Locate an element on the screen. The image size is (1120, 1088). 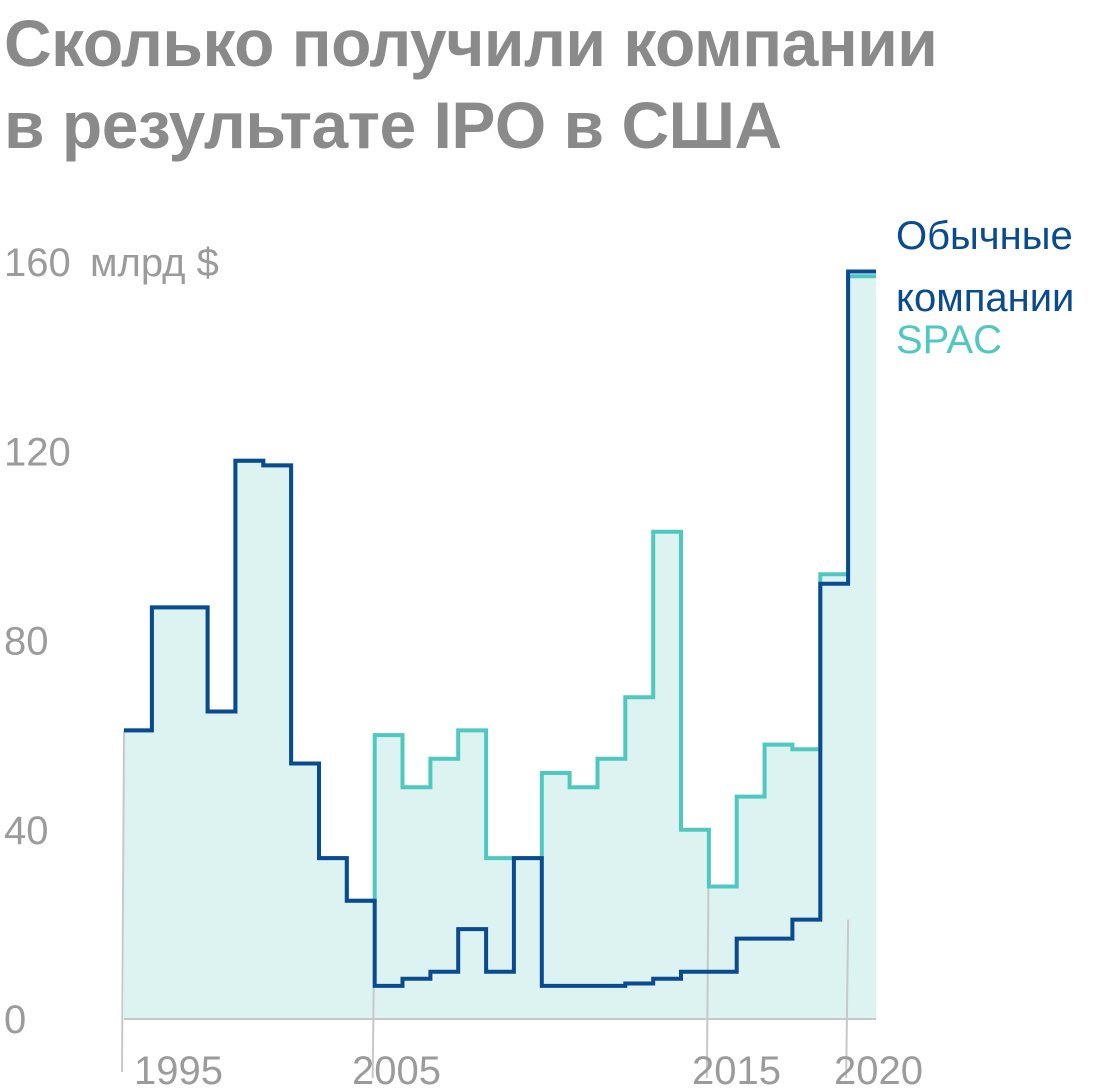
x-axis-ticks: 1995 2005 2015 2020 is located at coordinates (528, 1068).